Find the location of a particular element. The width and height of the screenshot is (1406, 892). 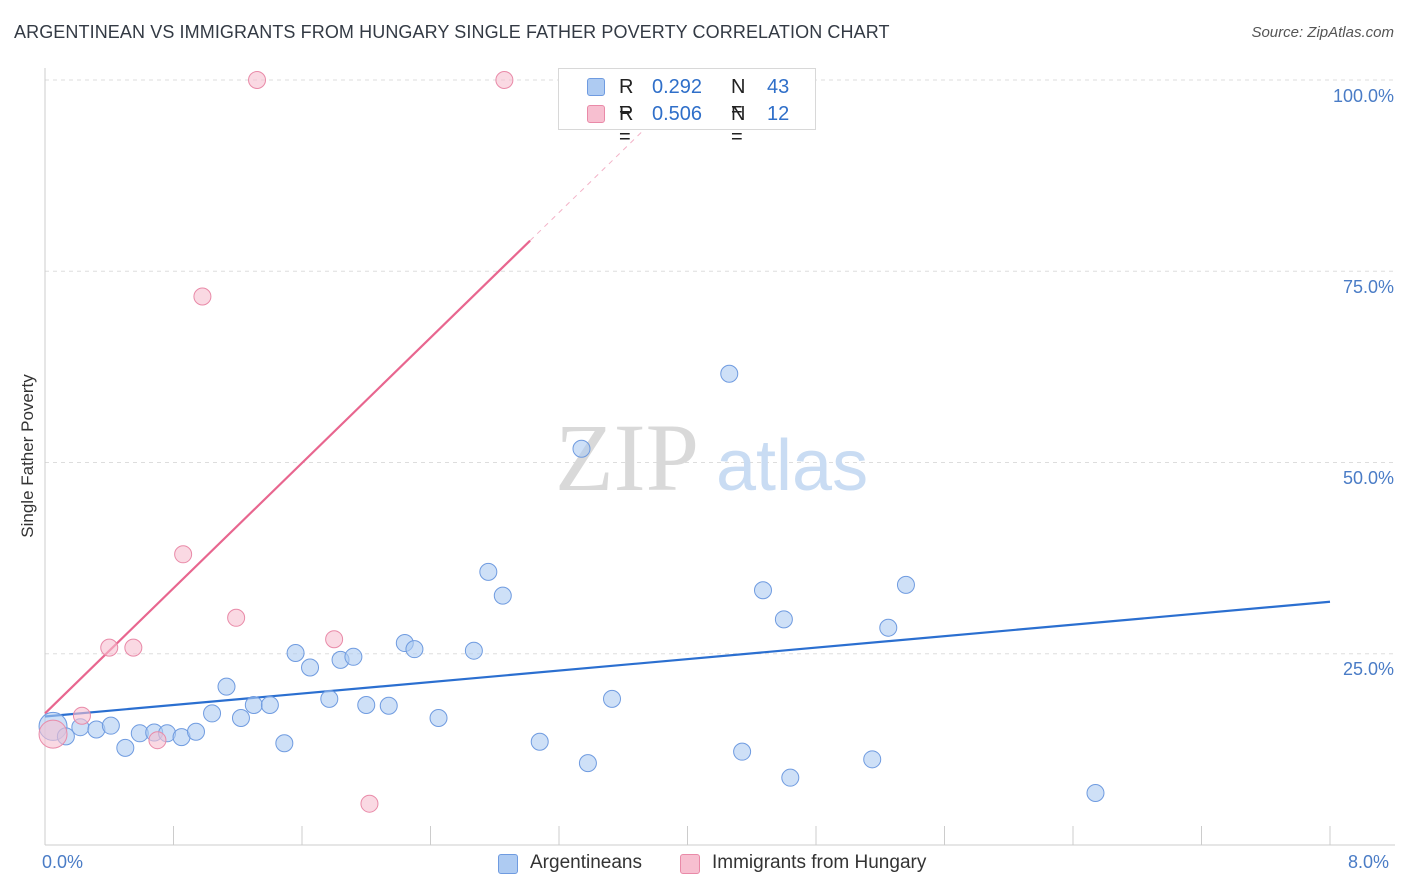

n-value: 43 is located at coordinates (778, 87).